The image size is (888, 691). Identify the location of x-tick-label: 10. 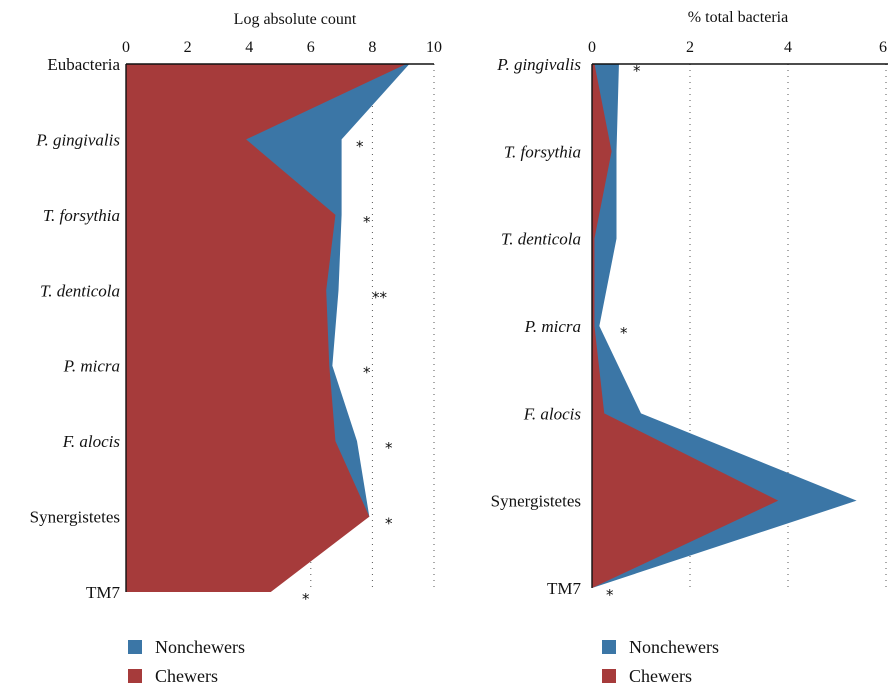
(434, 47).